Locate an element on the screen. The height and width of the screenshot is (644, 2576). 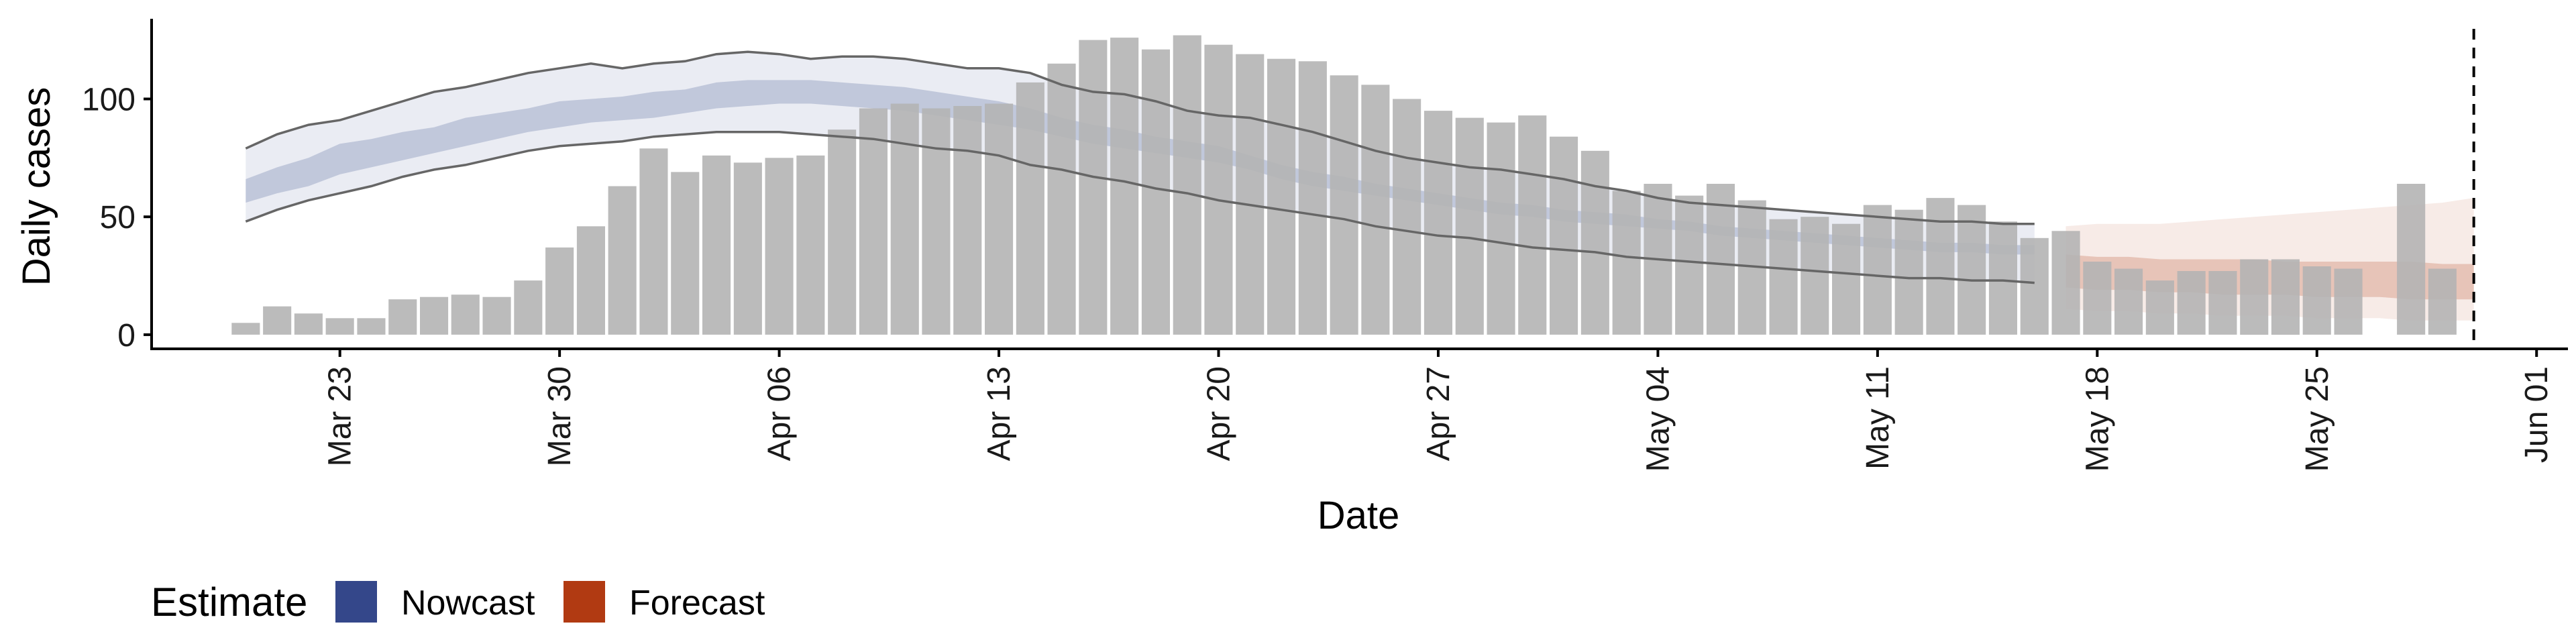
x-tick-label-1: Mar 30 is located at coordinates (560, 416).